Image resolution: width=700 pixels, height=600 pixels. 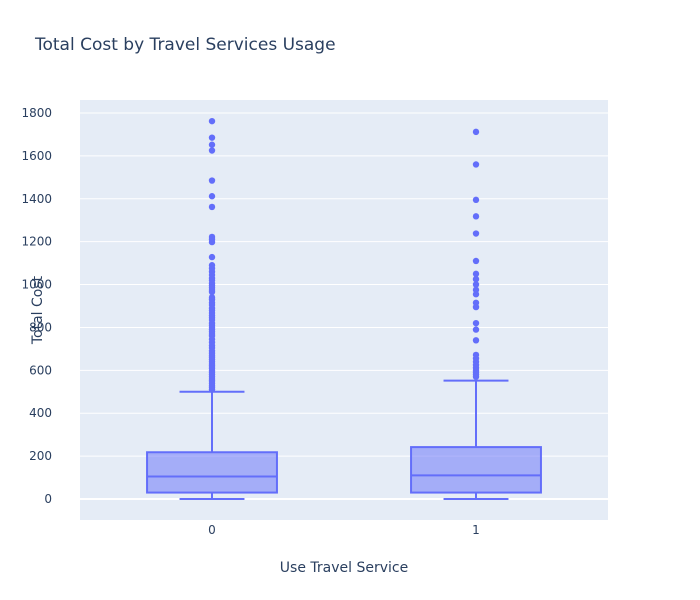 I want to click on y-tick-label: 200, so click(x=40, y=456).